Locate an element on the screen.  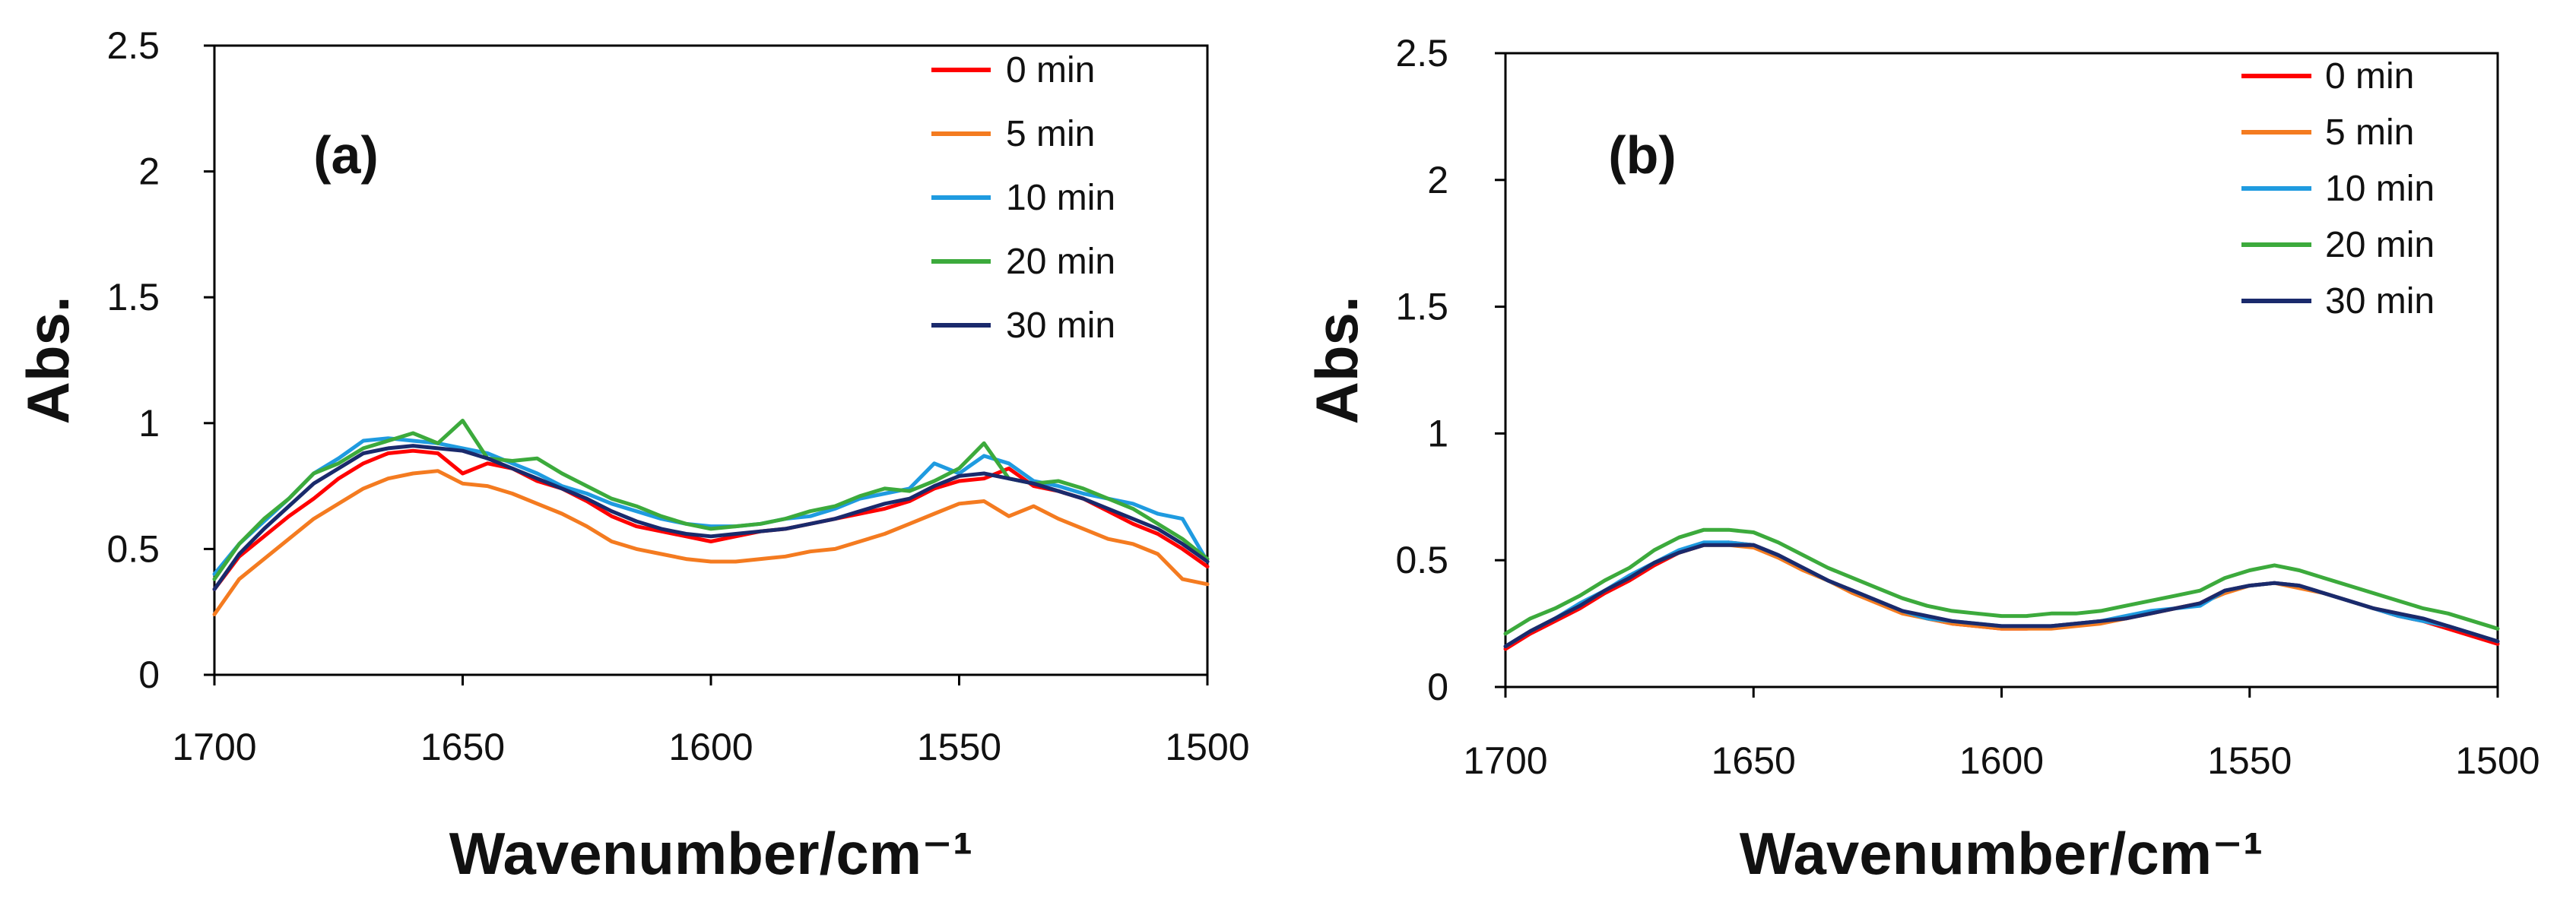
panel-label: (a) is located at coordinates (346, 155).